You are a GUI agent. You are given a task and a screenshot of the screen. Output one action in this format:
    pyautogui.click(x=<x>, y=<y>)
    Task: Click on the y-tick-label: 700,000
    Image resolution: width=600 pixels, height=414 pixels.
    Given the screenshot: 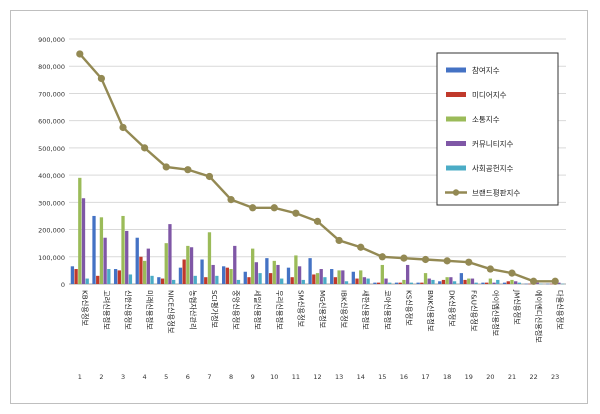 What is the action you would take?
    pyautogui.click(x=51, y=94)
    